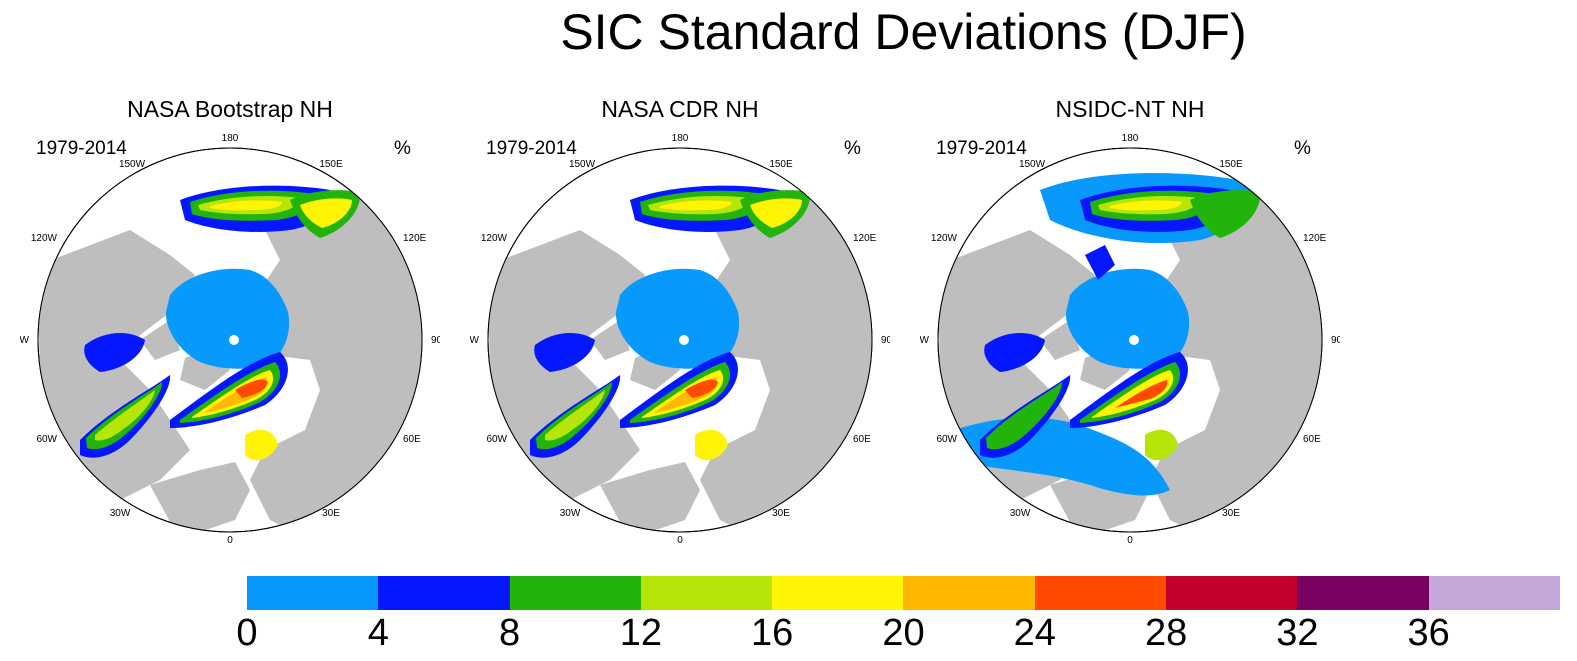 Image resolution: width=1577 pixels, height=661 pixels. I want to click on colorbar-tick-label: 20, so click(903, 633).